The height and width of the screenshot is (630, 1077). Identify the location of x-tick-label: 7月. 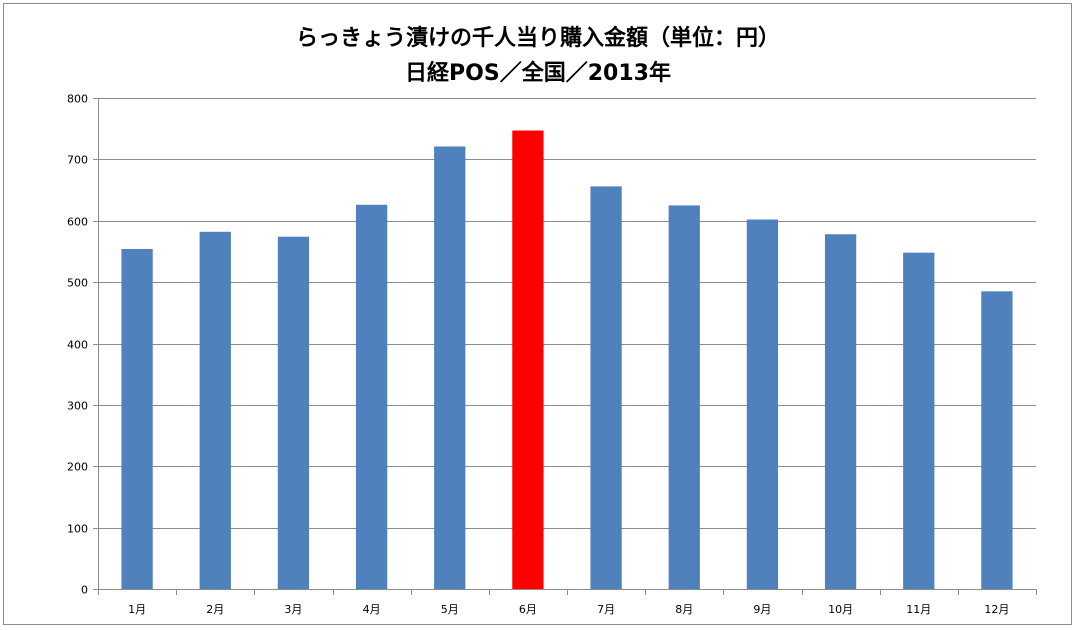
(606, 609).